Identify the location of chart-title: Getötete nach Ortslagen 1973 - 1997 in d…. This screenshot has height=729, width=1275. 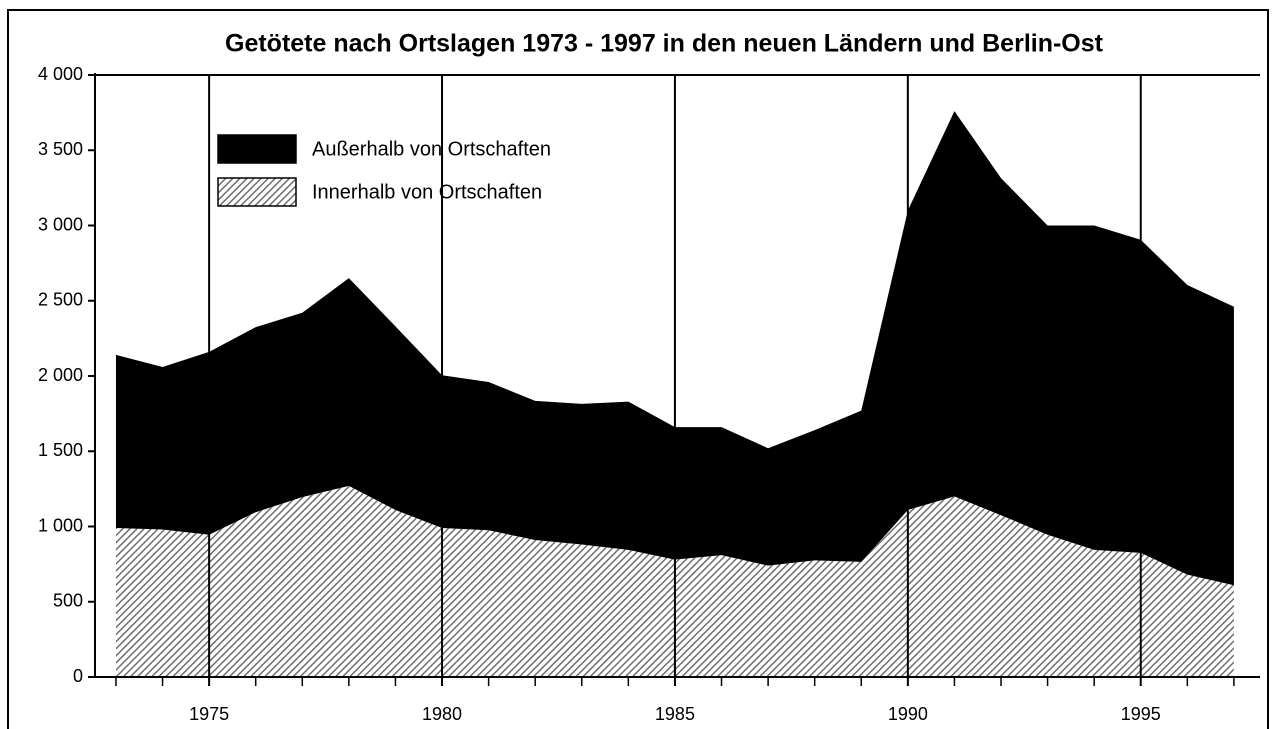
(664, 44).